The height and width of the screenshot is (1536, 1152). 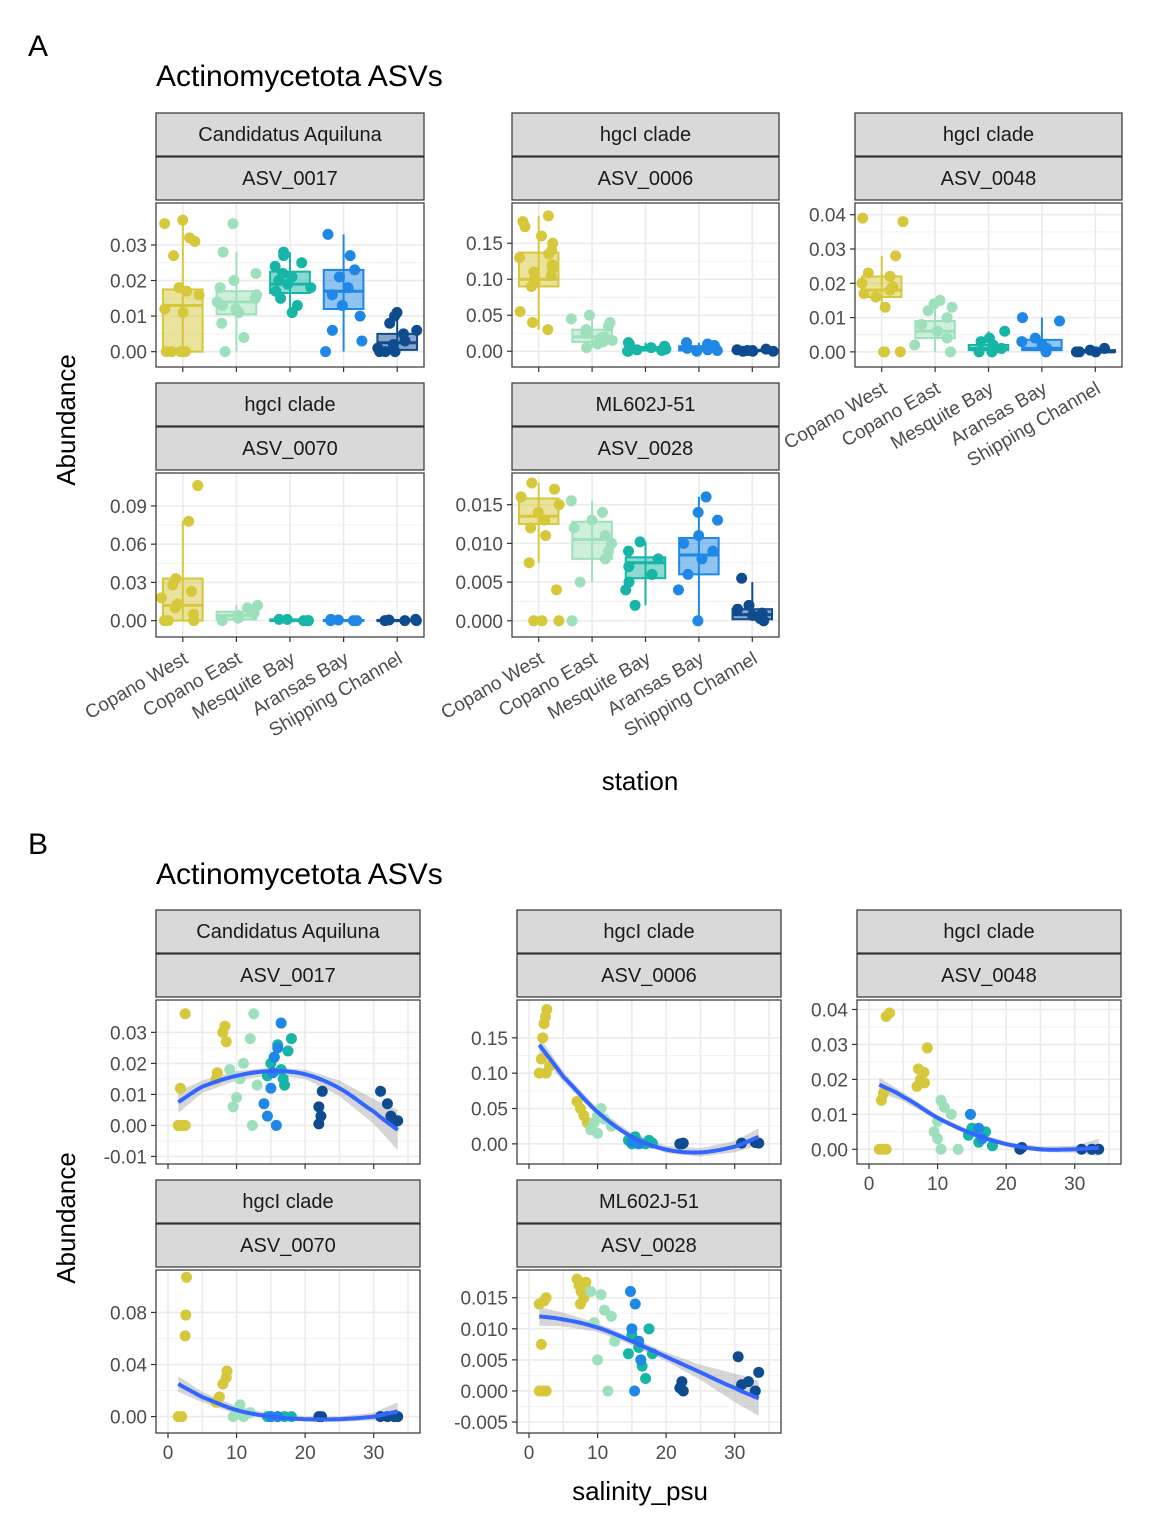 I want to click on facet-strip-label: ASV_0070, so click(x=290, y=449).